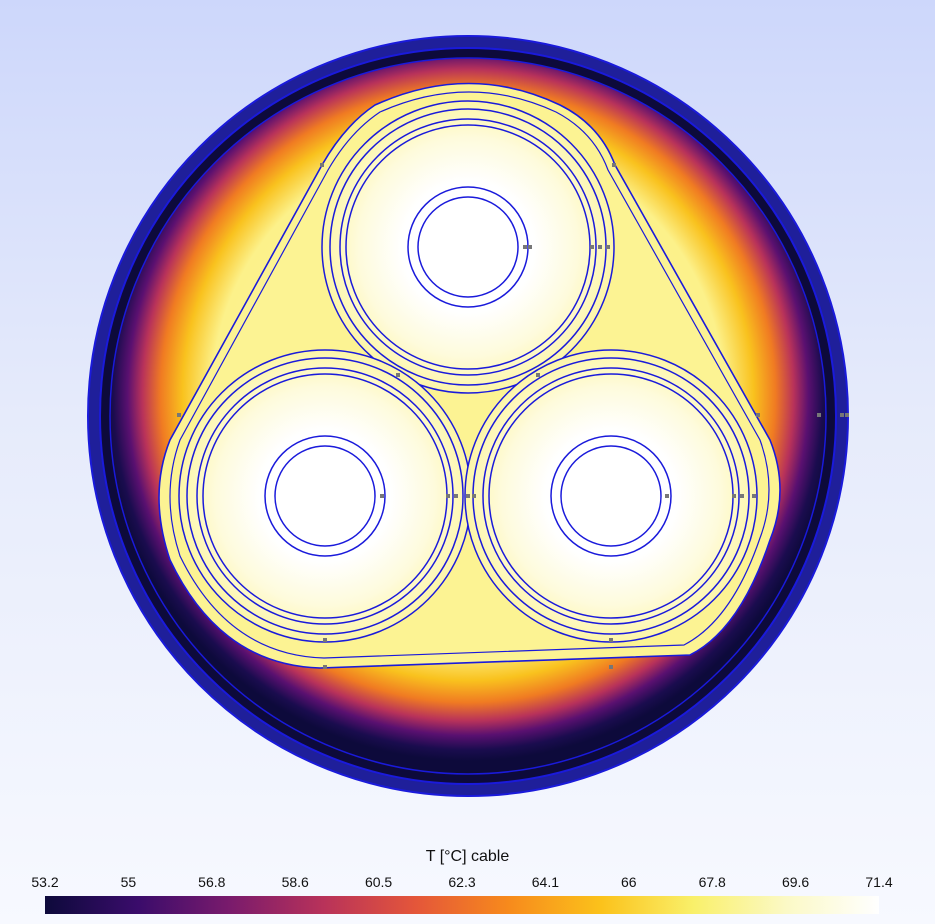 This screenshot has width=935, height=924. What do you see at coordinates (629, 882) in the screenshot?
I see `legend-tick-label: 66` at bounding box center [629, 882].